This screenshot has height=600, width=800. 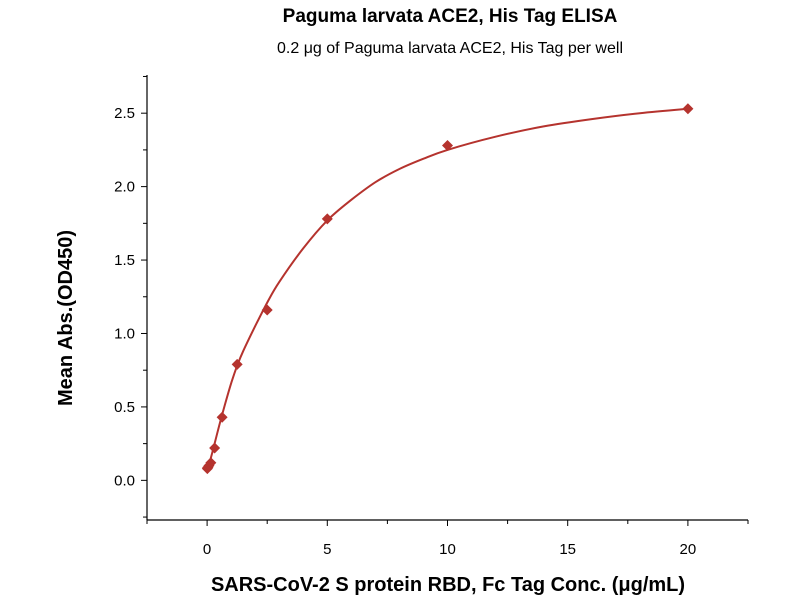 What do you see at coordinates (450, 16) in the screenshot?
I see `chart-title: Paguma larvata ACE2, His Tag ELISA` at bounding box center [450, 16].